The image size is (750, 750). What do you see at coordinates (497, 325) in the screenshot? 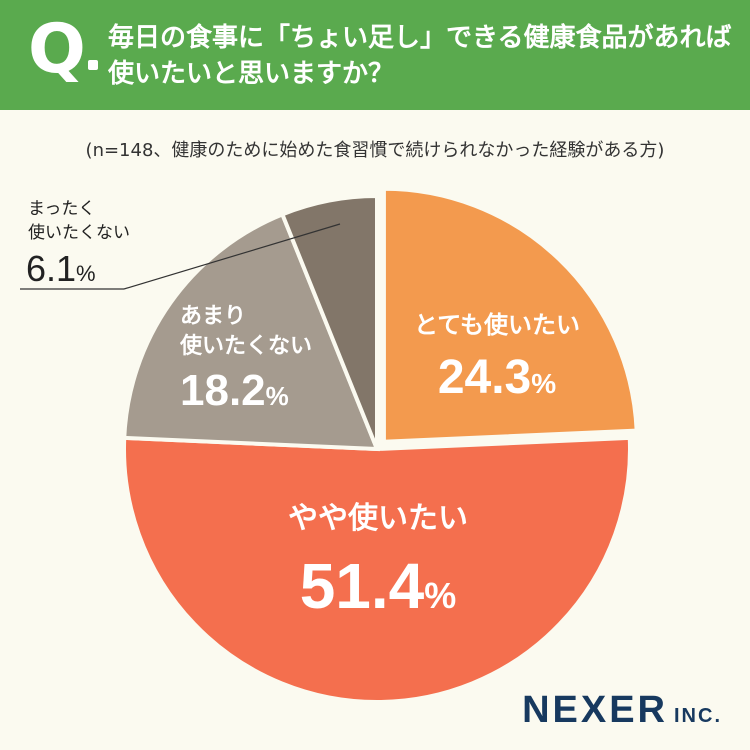
I see `slice-label-very-want: とても使いたい` at bounding box center [497, 325].